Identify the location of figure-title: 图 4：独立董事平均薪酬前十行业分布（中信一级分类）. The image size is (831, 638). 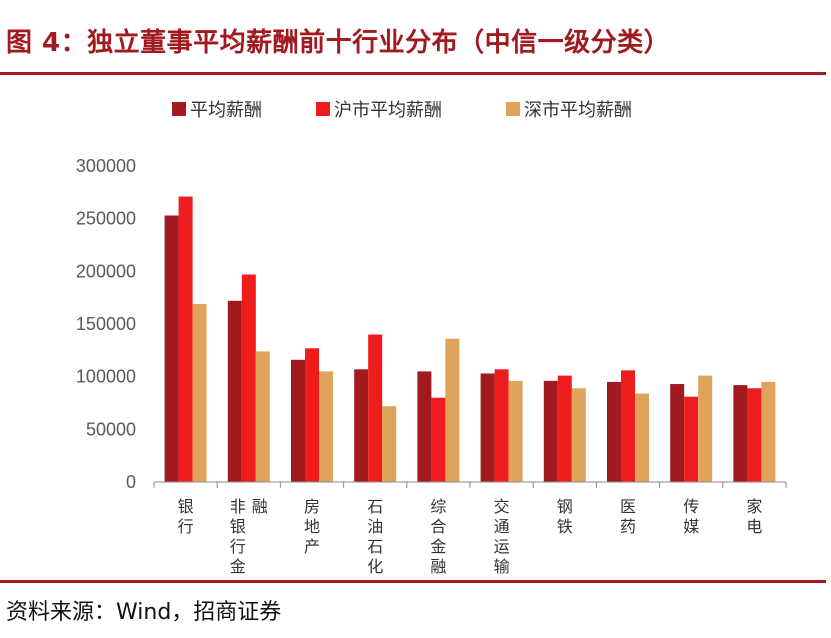
(338, 43).